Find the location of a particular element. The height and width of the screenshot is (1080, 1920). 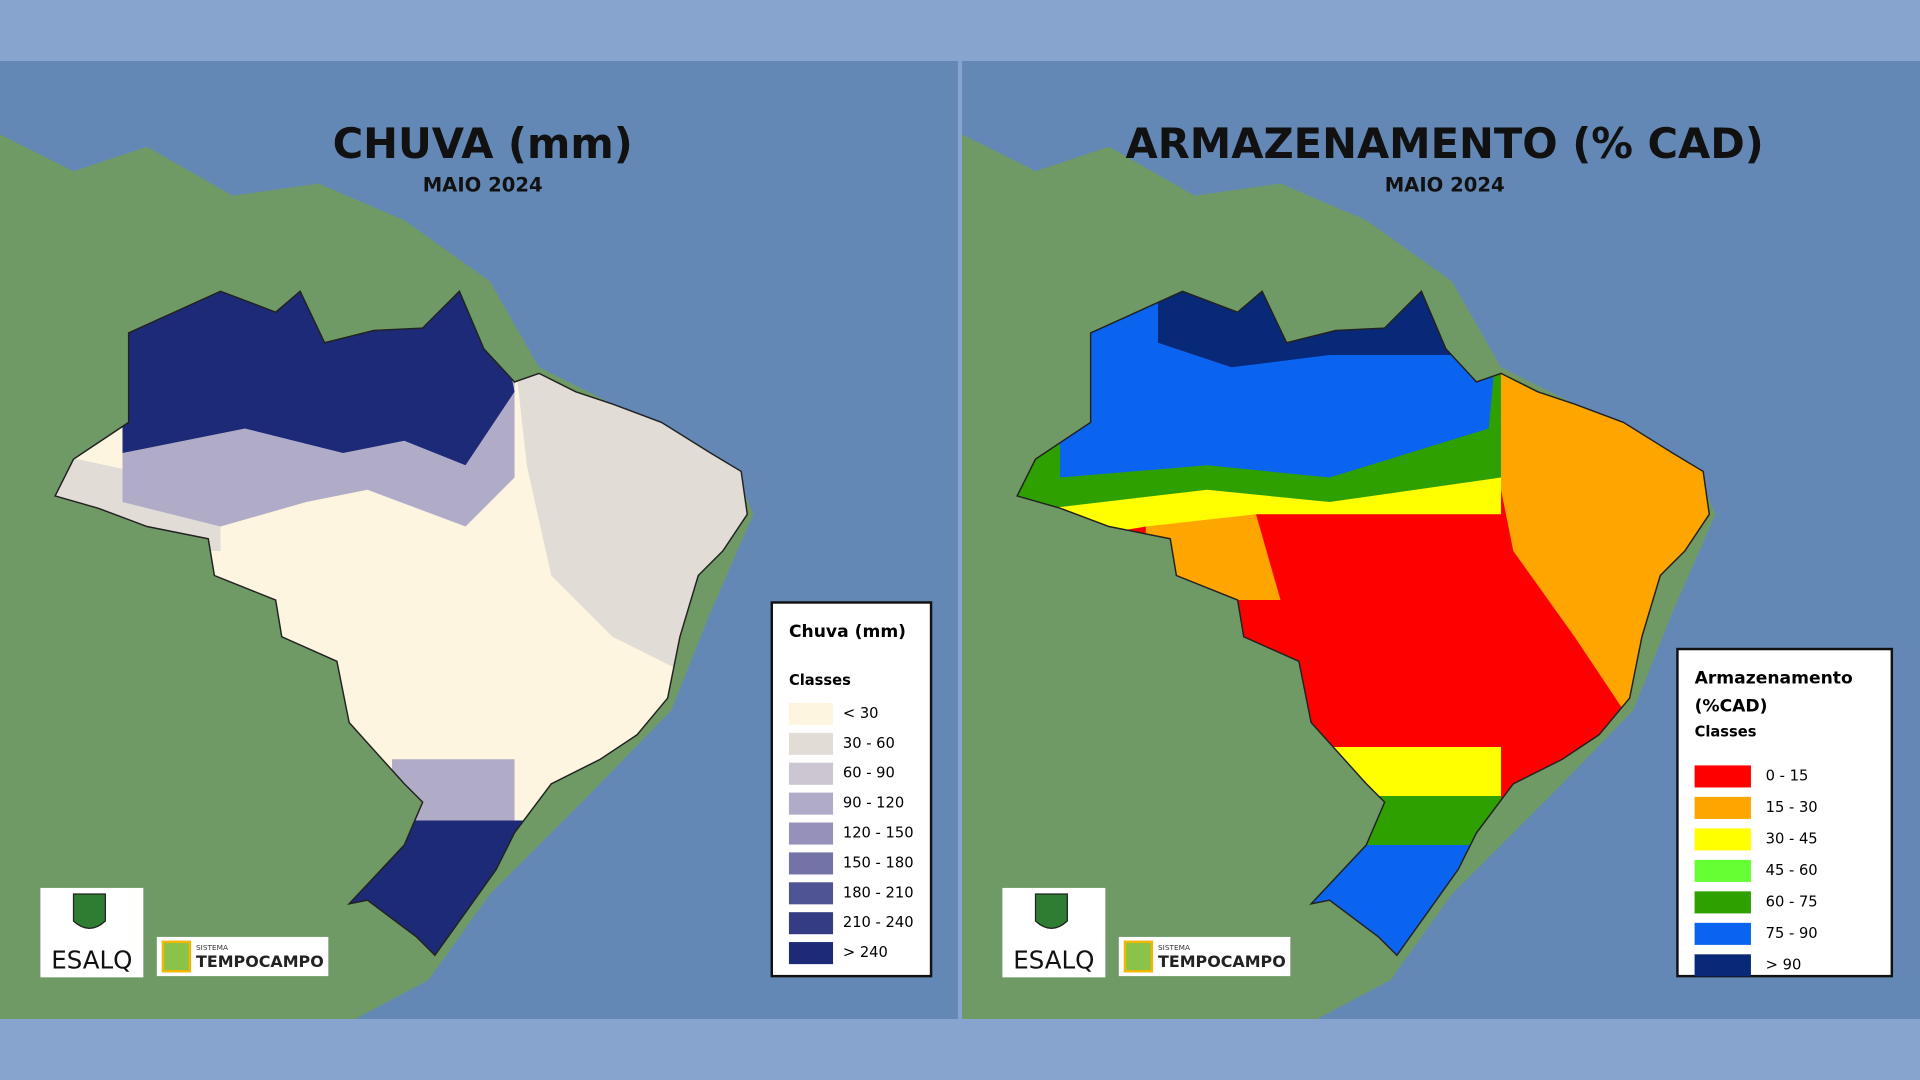

legend-title: Armazenamento is located at coordinates (1774, 678).